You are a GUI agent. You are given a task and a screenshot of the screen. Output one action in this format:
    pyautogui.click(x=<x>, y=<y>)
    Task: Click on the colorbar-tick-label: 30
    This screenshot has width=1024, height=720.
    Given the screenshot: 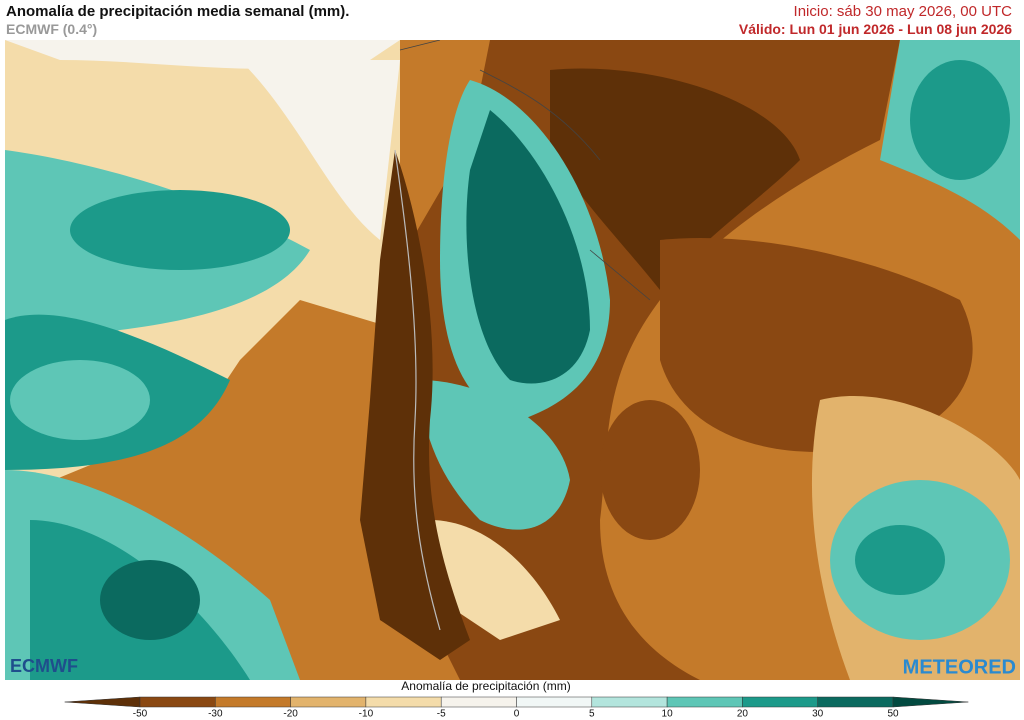 What is the action you would take?
    pyautogui.click(x=818, y=714)
    